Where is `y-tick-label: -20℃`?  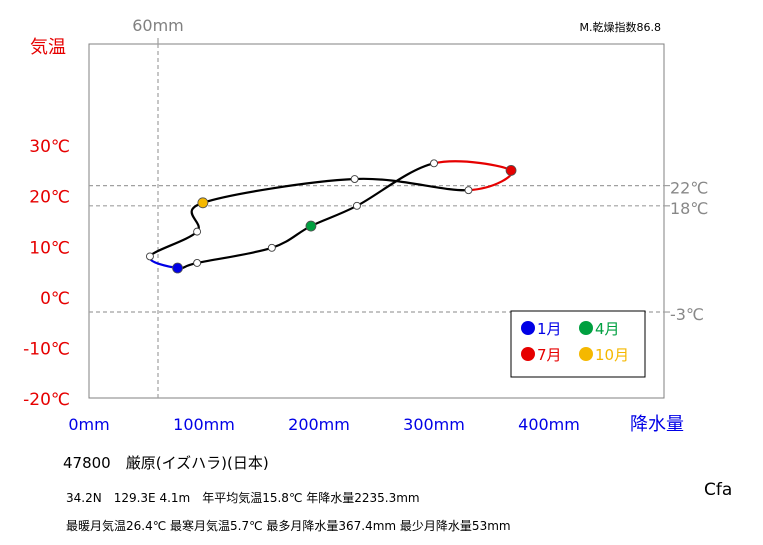 y-tick-label: -20℃ is located at coordinates (46, 400).